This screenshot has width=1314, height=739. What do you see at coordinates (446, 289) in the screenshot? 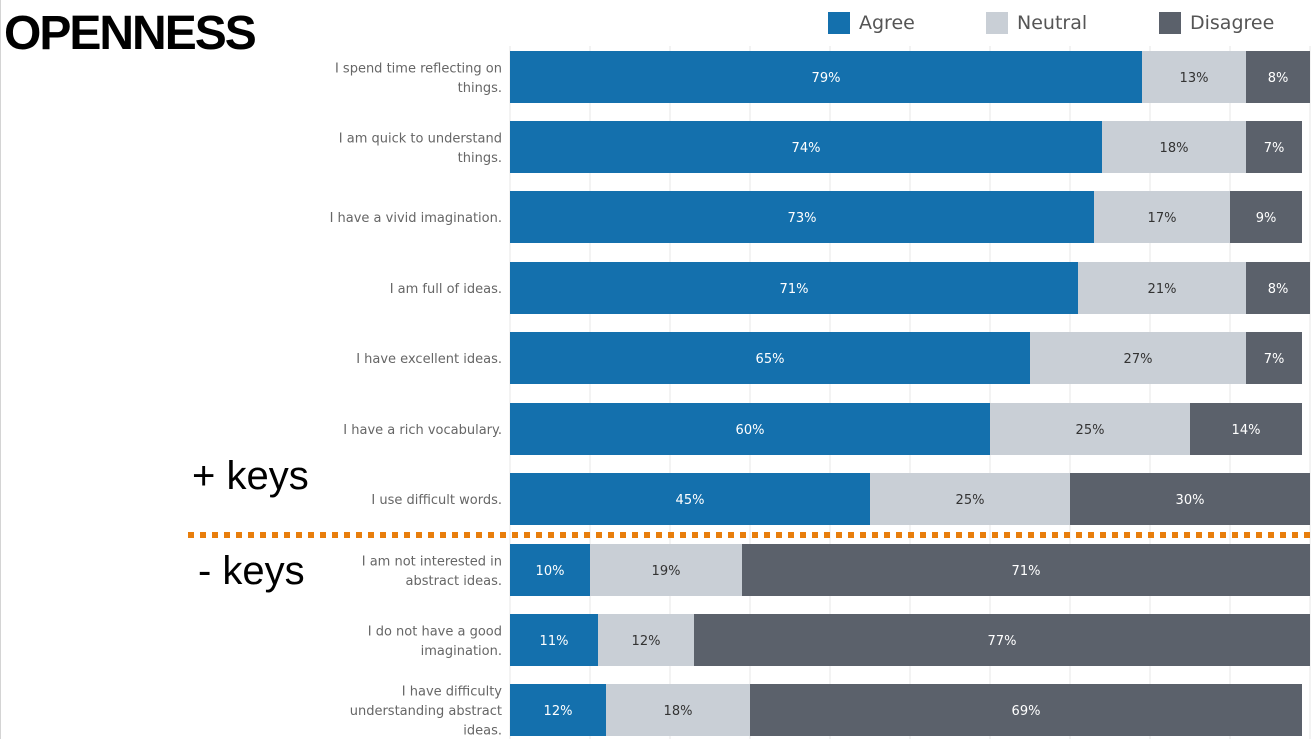
I see `category-label-row-4-line-1: I am full of ideas.` at bounding box center [446, 289].